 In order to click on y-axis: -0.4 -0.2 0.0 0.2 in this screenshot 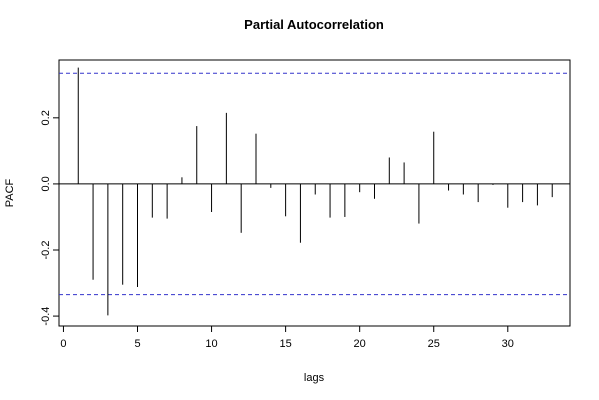, I will do `click(49, 218)`.